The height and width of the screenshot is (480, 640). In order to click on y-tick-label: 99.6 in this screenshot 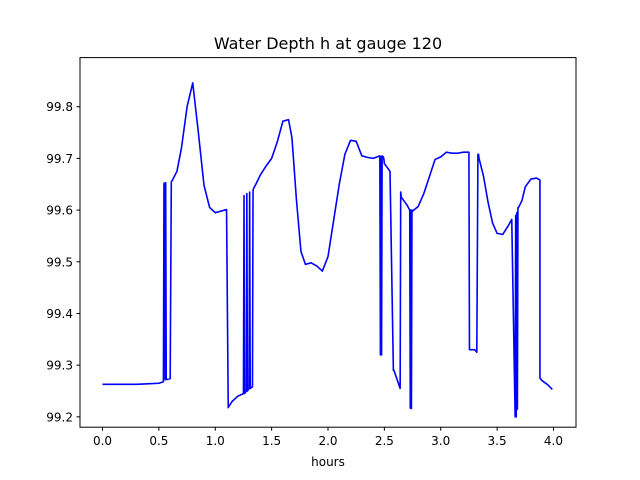, I will do `click(59, 211)`.